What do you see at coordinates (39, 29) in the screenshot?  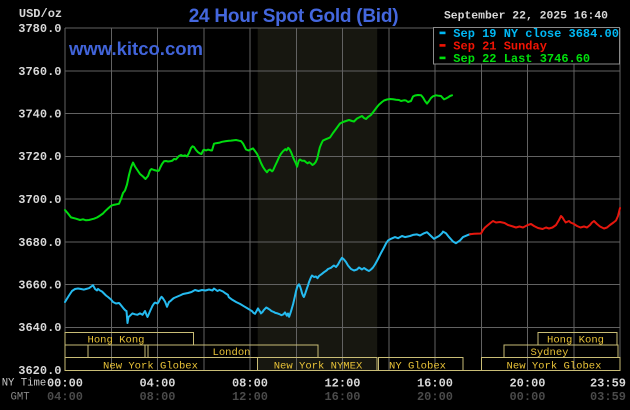 I see `svg-text: 3780.0` at bounding box center [39, 29].